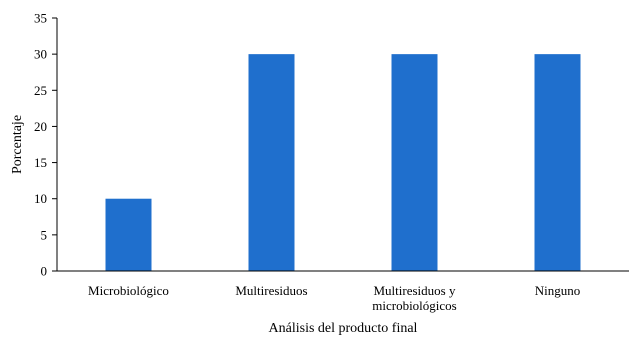 This screenshot has height=337, width=633. What do you see at coordinates (271, 290) in the screenshot?
I see `x-tick-label: Multiresiduos` at bounding box center [271, 290].